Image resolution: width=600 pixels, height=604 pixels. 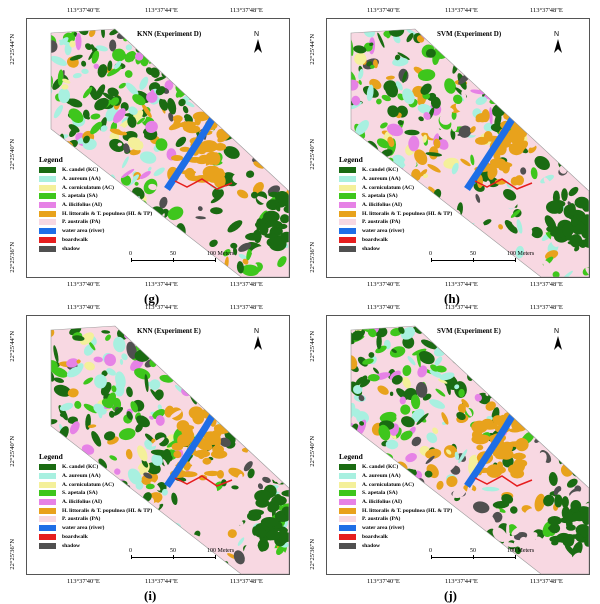 What do you see at coordinates (452, 298) in the screenshot?
I see `panel-label: (h)` at bounding box center [452, 298].